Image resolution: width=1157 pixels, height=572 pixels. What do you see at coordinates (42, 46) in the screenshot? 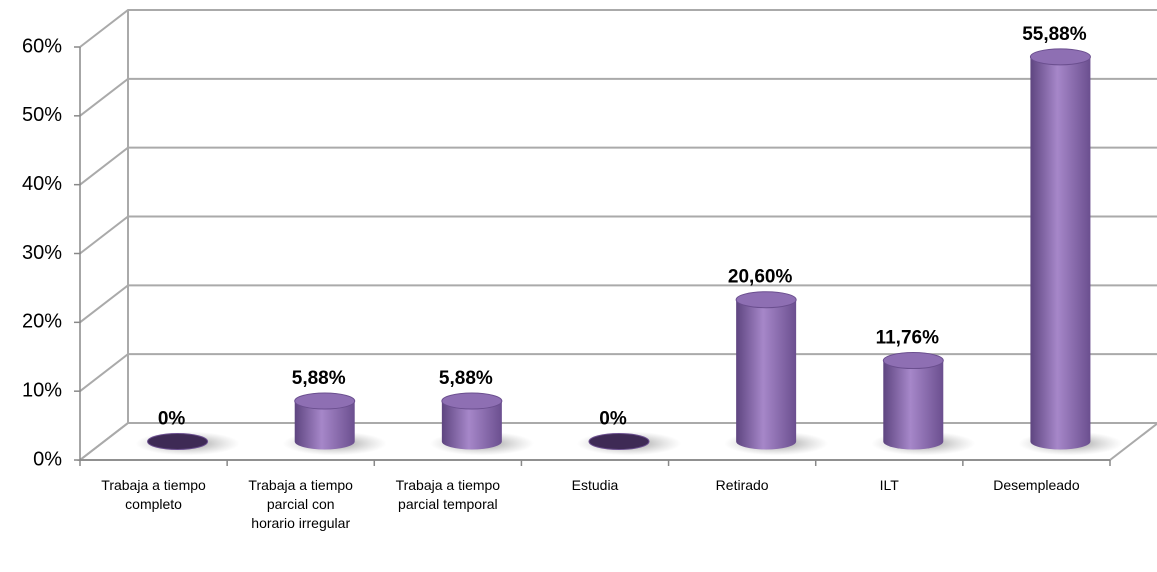
I see `y-tick-label: 60%` at bounding box center [42, 46].